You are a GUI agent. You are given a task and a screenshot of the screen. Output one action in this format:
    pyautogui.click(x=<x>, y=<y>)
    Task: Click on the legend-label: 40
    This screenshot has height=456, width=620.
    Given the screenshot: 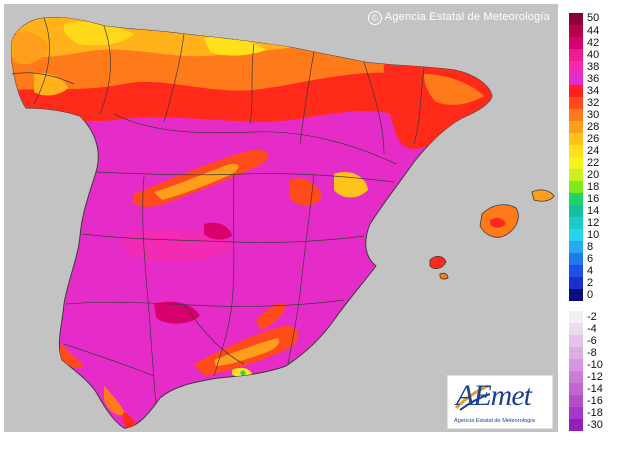 What is the action you would take?
    pyautogui.click(x=593, y=55)
    